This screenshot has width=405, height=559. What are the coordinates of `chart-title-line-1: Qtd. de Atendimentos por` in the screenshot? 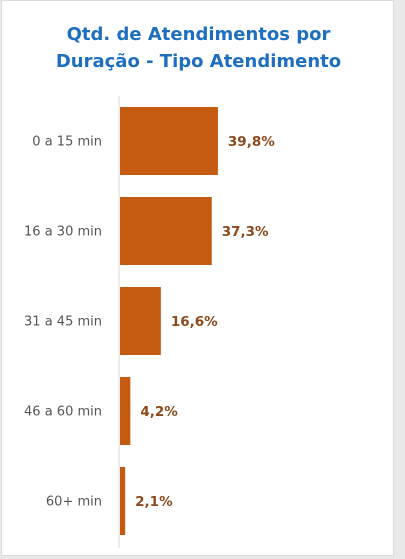 It's located at (198, 34).